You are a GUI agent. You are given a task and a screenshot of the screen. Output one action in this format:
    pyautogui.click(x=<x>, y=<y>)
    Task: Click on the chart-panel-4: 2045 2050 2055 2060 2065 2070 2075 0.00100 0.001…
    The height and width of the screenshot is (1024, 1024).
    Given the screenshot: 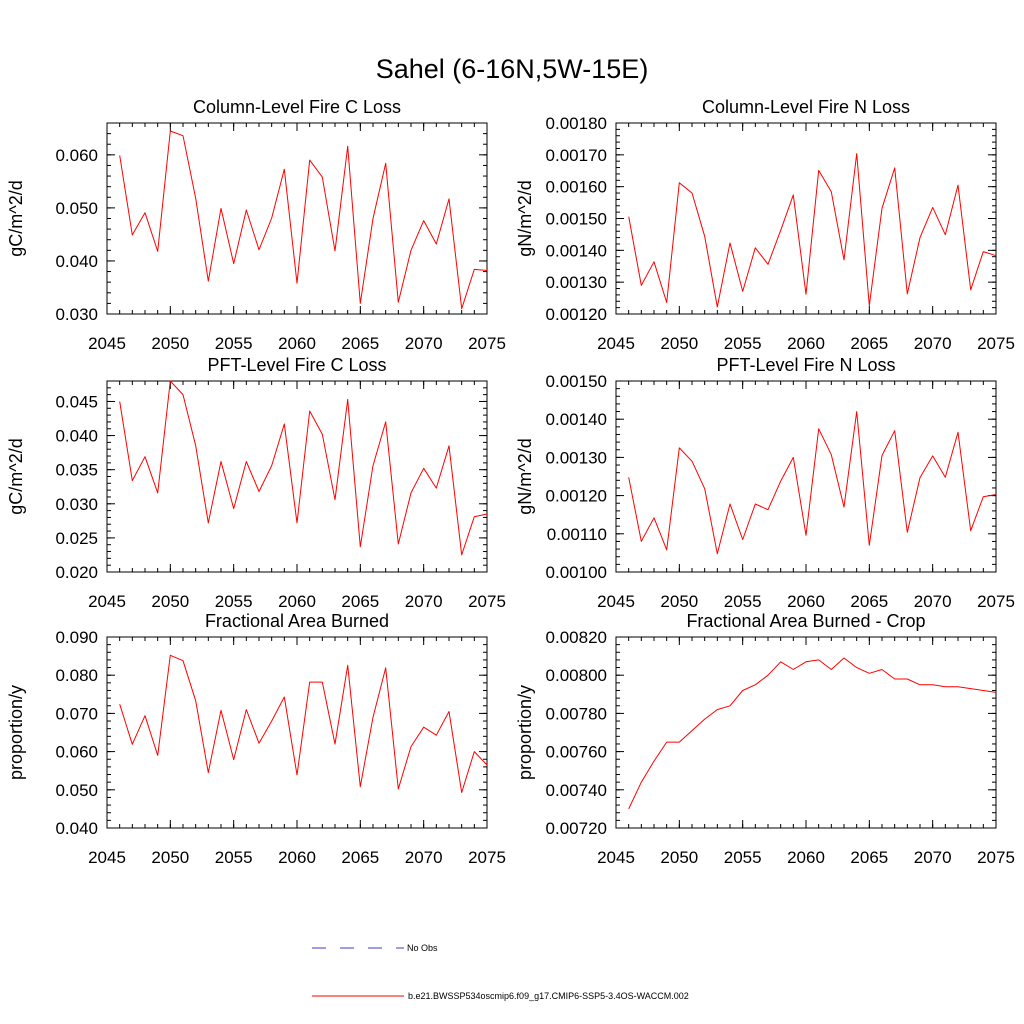 What is the action you would take?
    pyautogui.click(x=765, y=483)
    